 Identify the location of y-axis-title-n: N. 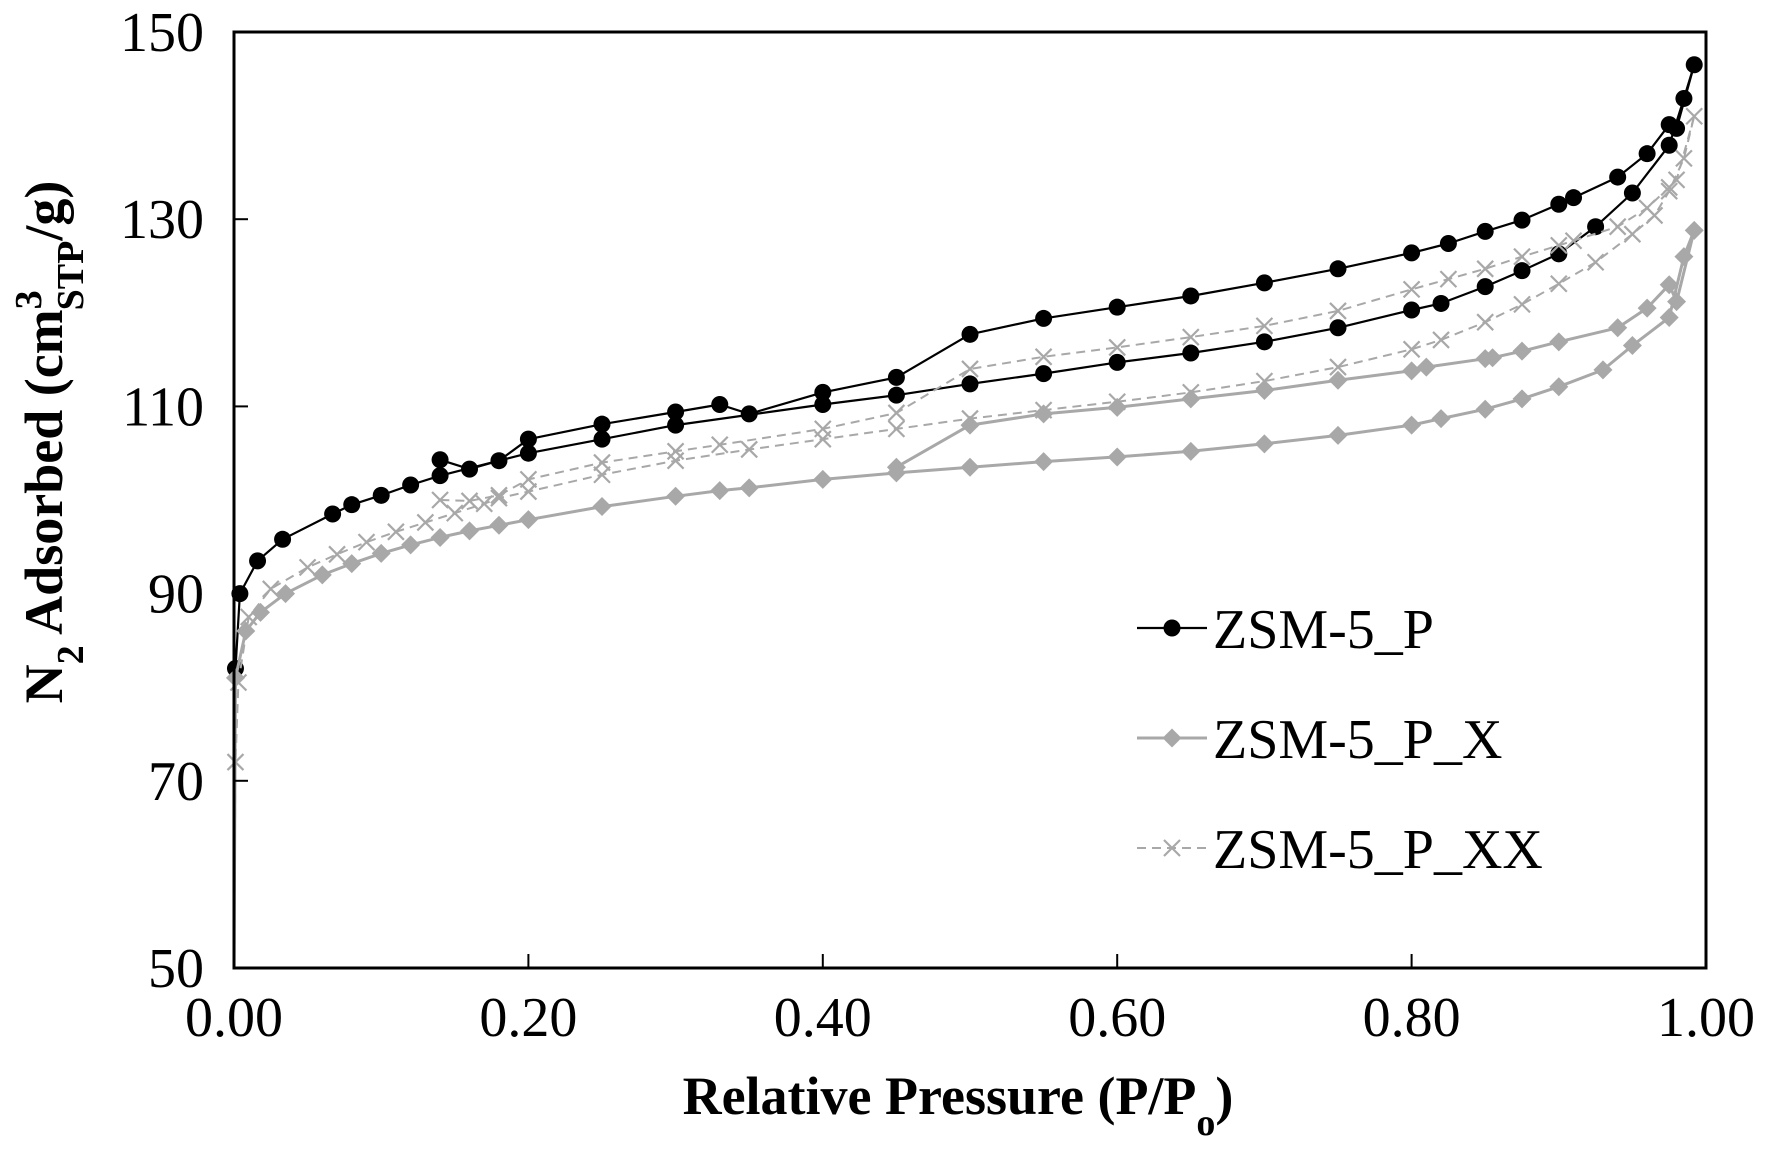
(44, 683).